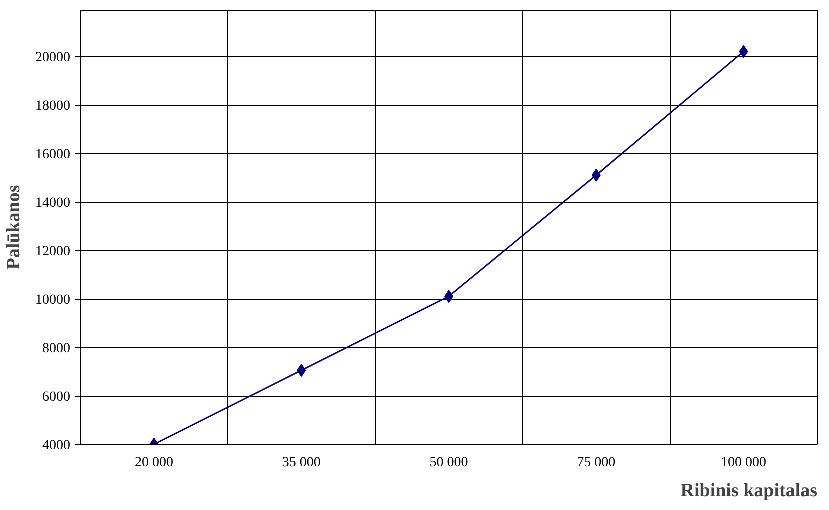 The image size is (829, 510). Describe the element at coordinates (596, 463) in the screenshot. I see `x-tick-label: 75 000` at that location.